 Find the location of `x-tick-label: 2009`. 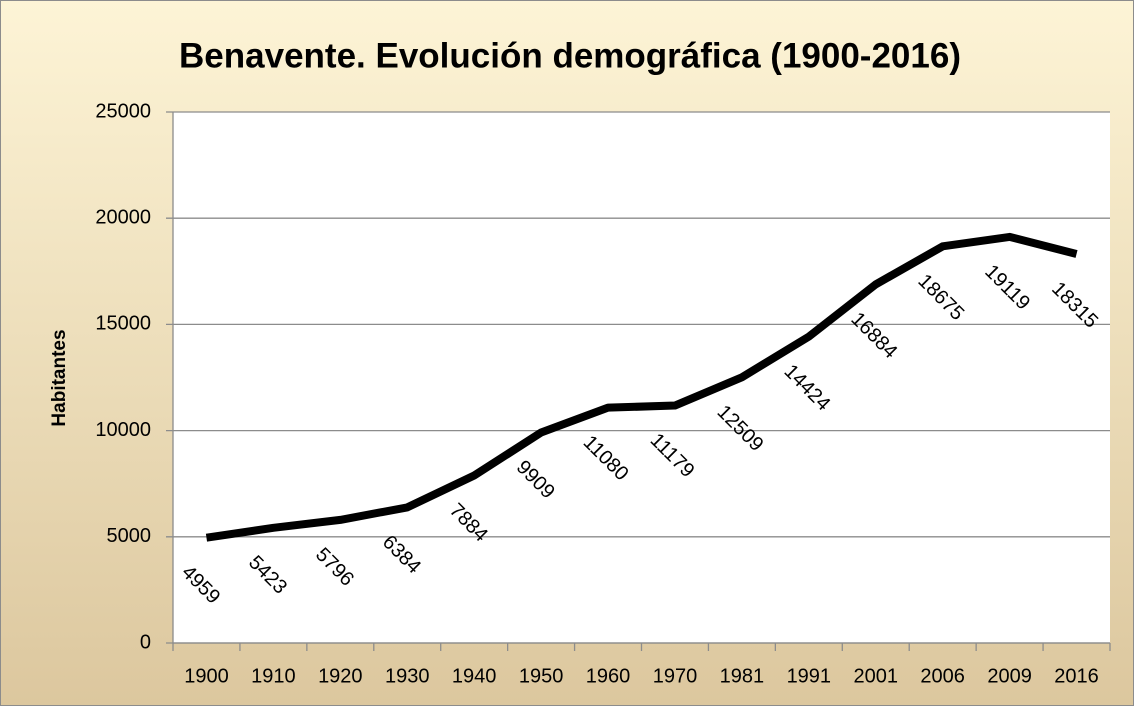

x-tick-label: 2009 is located at coordinates (1009, 676).